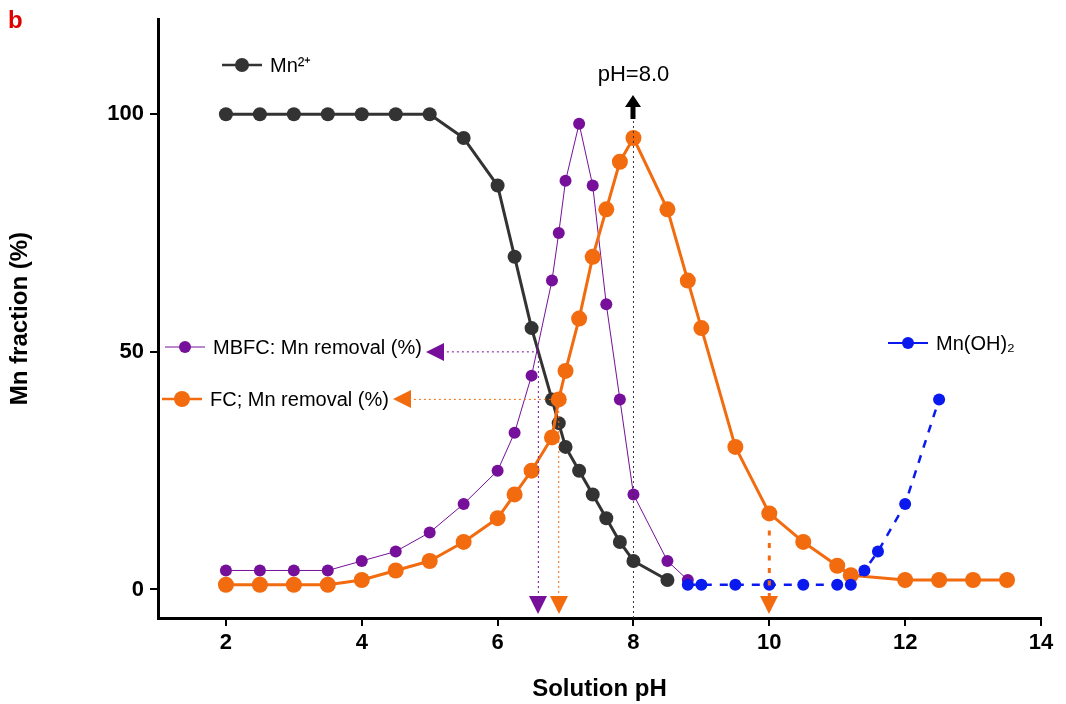 The height and width of the screenshot is (704, 1066). What do you see at coordinates (15, 19) in the screenshot?
I see `text: b` at bounding box center [15, 19].